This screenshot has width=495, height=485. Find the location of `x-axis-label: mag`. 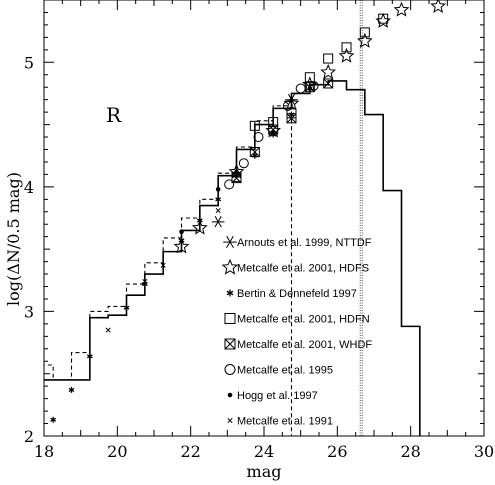

x-axis-label: mag is located at coordinates (264, 471).